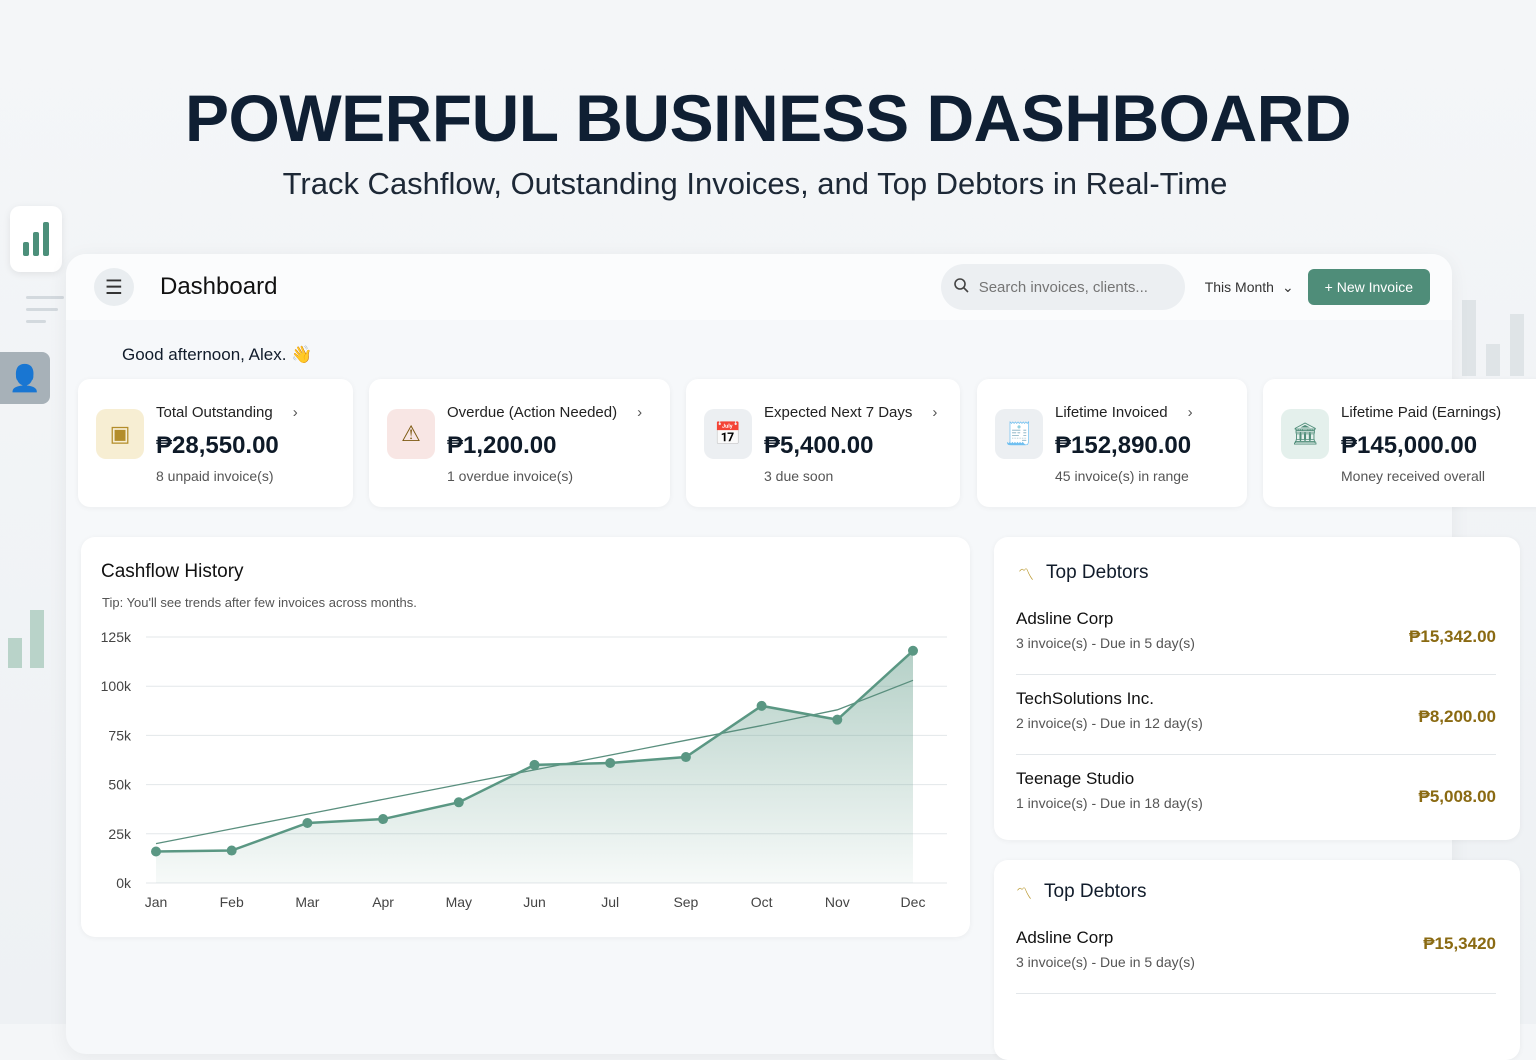 This screenshot has width=1536, height=1060. Describe the element at coordinates (232, 902) in the screenshot. I see `x-tick-label: Feb` at that location.